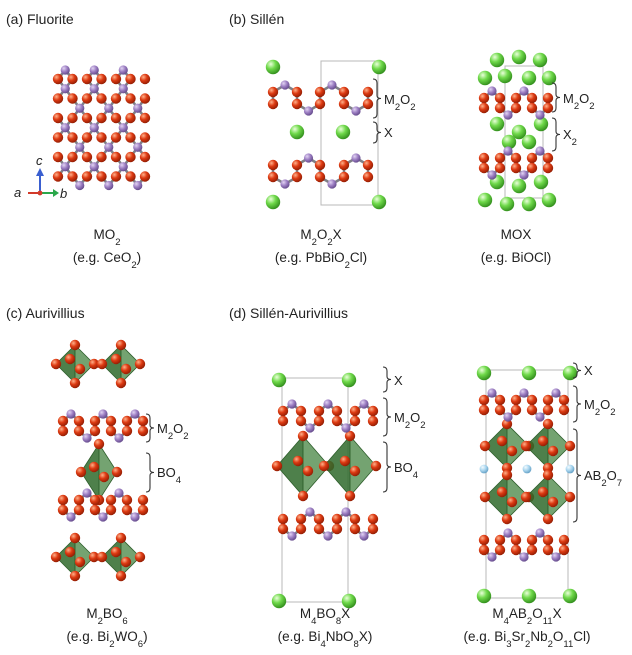 This screenshot has width=632, height=655. What do you see at coordinates (17, 192) in the screenshot?
I see `a-axis-label: a` at bounding box center [17, 192].